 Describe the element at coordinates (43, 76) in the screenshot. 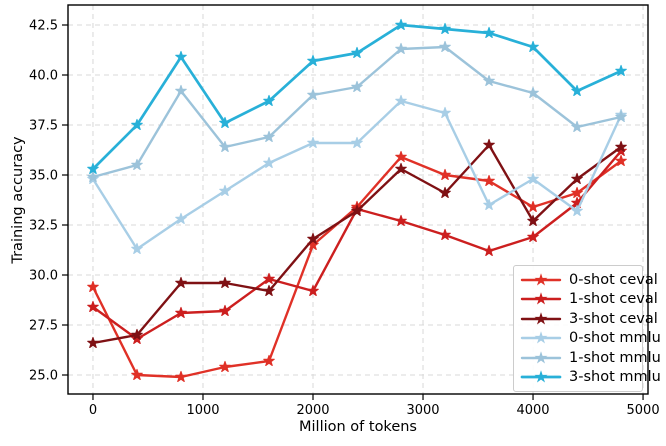

I see `y-tick-label: 40.0` at that location.